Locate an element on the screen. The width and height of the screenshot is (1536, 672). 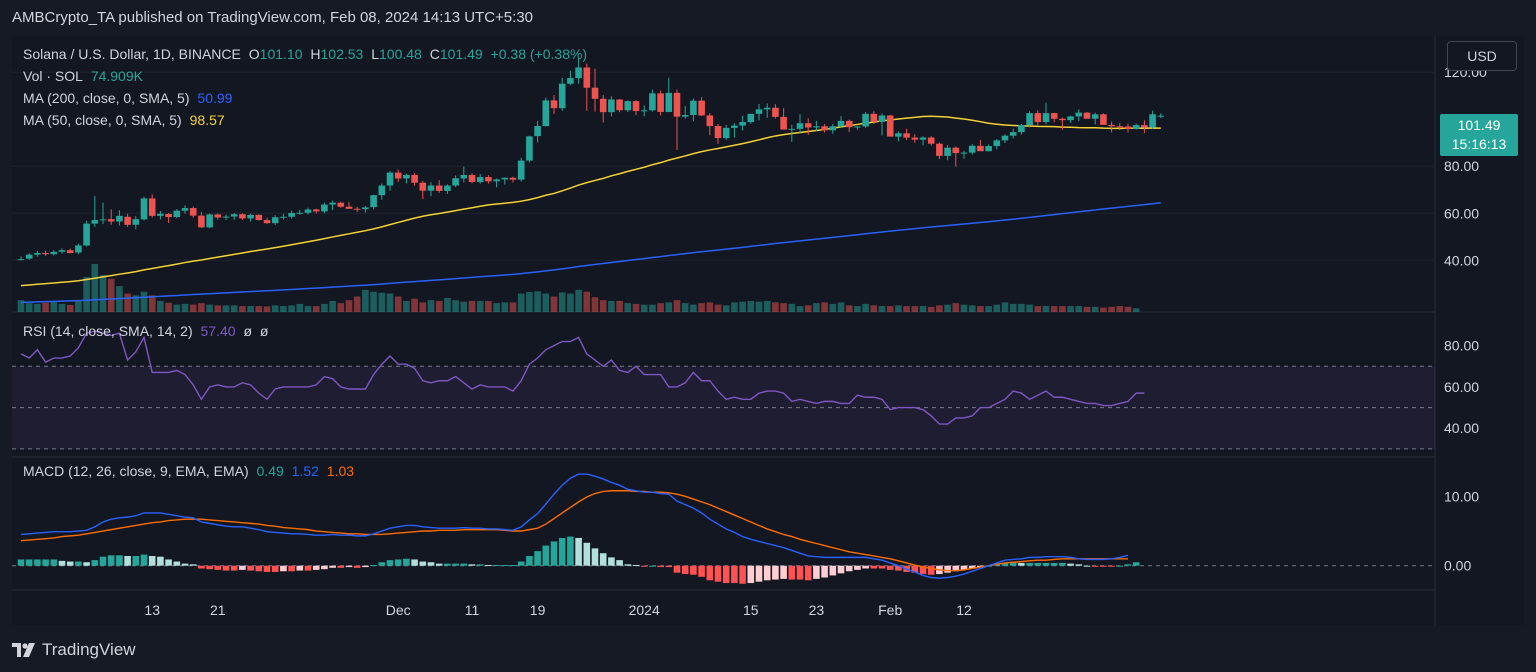
time-axis-tick: 2024 is located at coordinates (644, 610).